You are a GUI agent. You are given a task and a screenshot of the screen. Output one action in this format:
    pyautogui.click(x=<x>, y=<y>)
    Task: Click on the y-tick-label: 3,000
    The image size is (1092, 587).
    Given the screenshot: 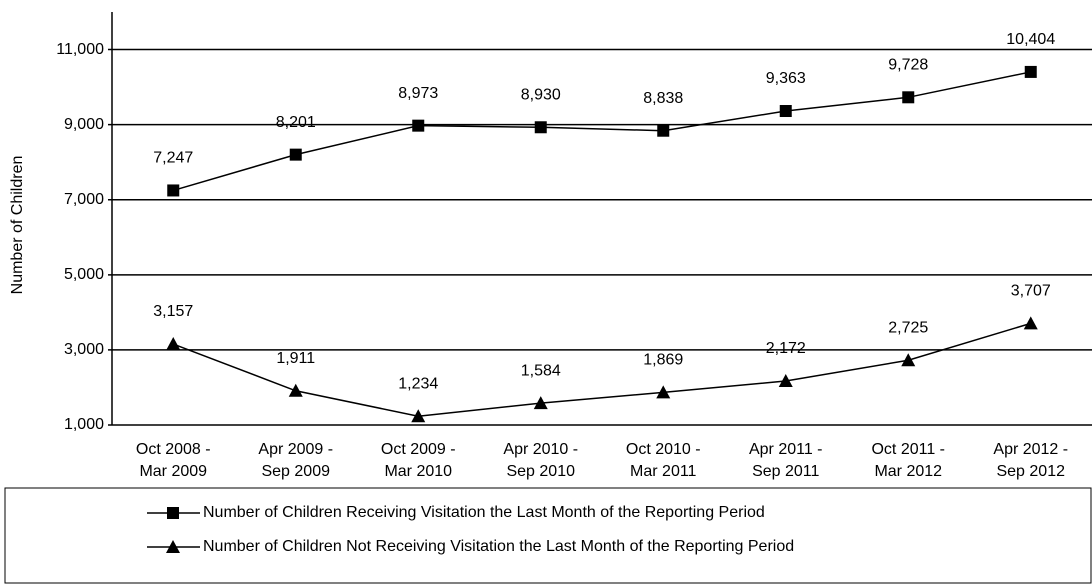 What is the action you would take?
    pyautogui.click(x=84, y=349)
    